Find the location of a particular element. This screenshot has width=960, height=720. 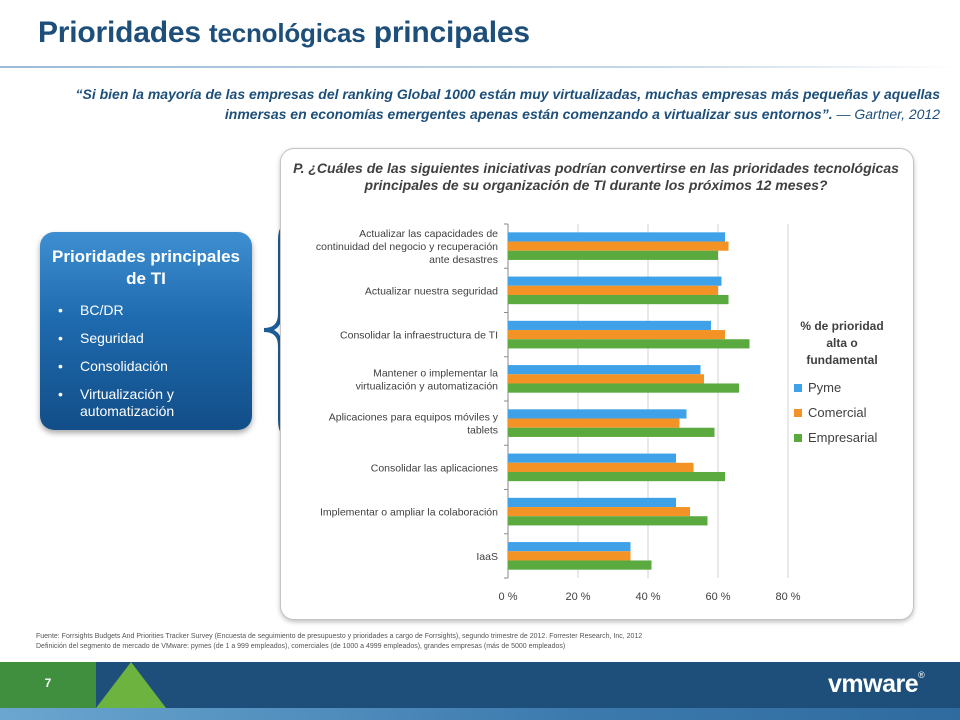

legend-title: % de prioridad is located at coordinates (841, 326).